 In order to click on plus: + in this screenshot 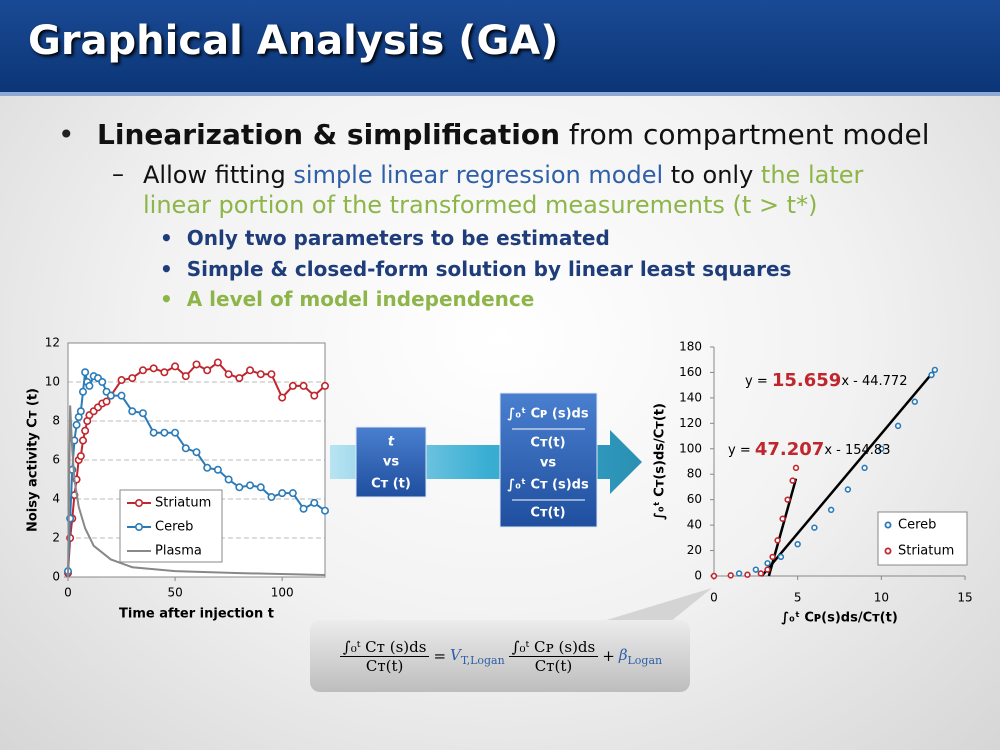, I will do `click(608, 656)`.